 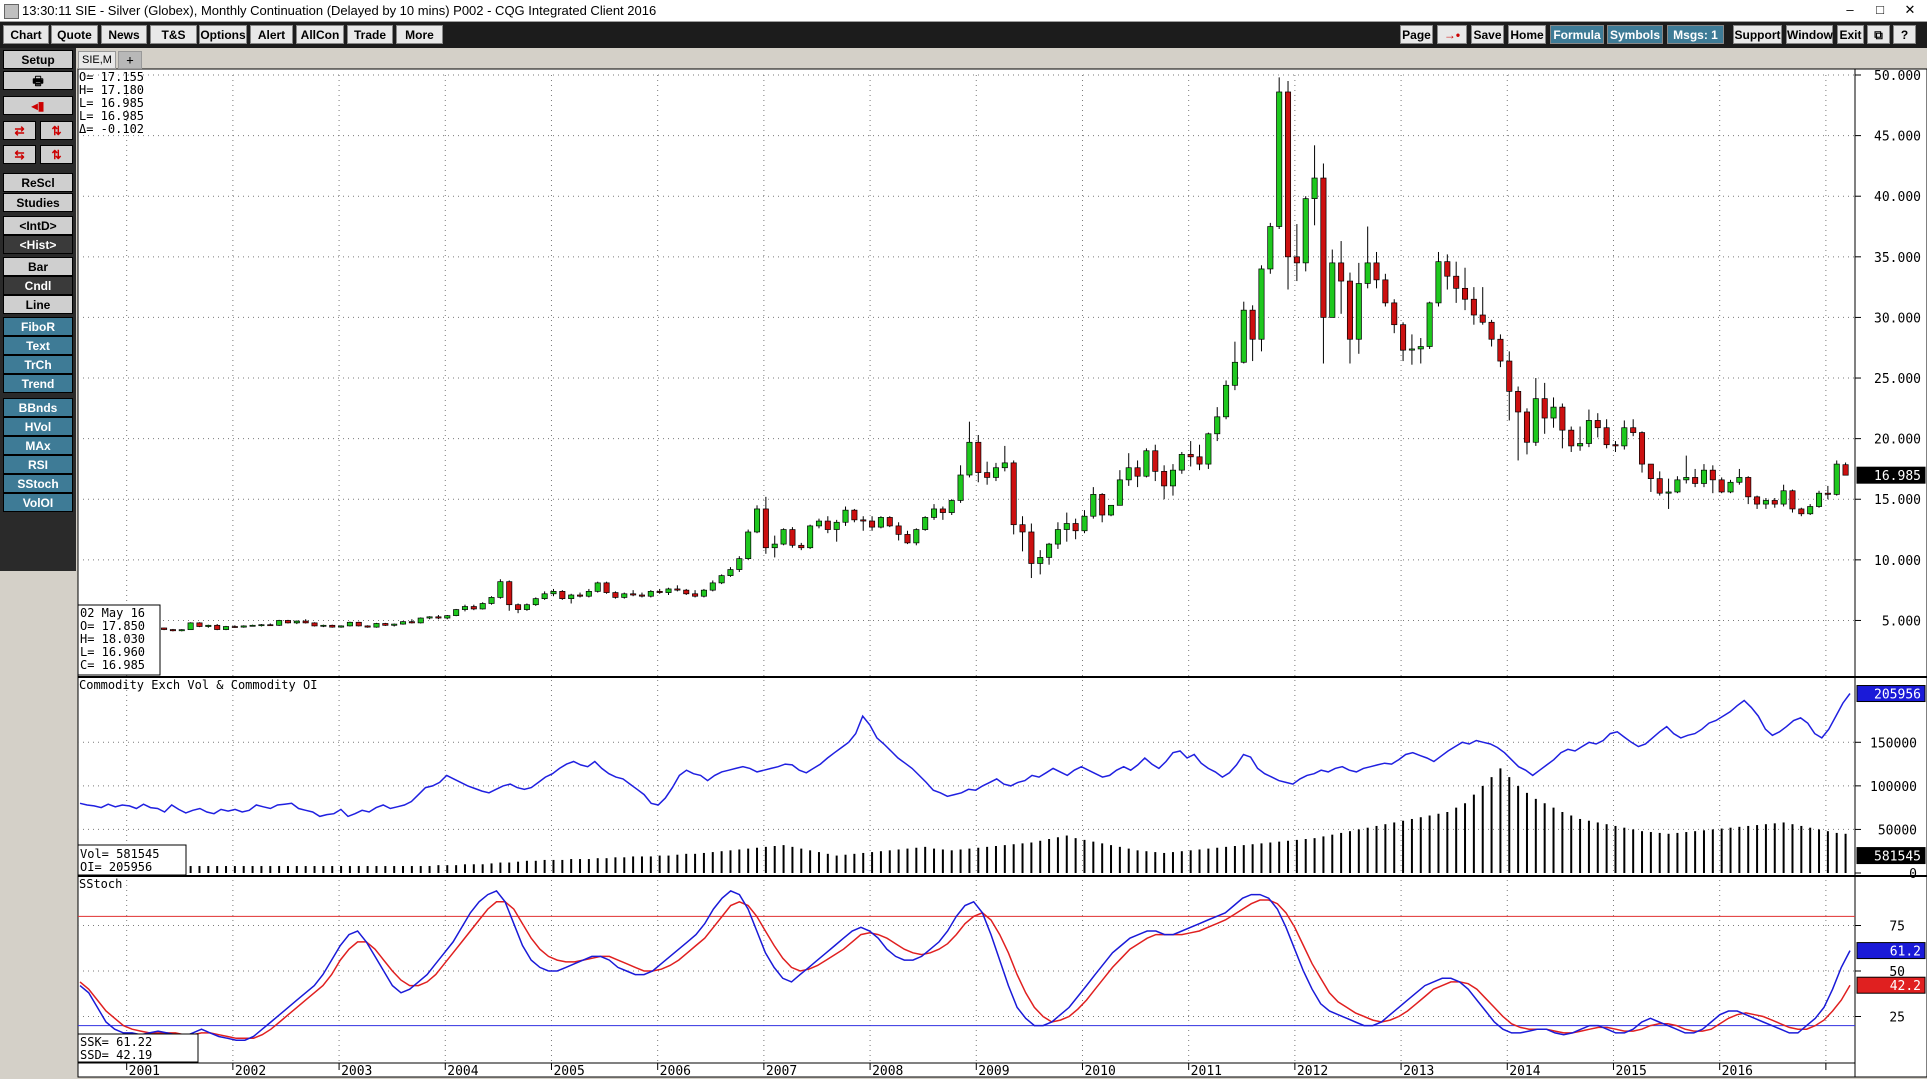 What do you see at coordinates (56, 154) in the screenshot?
I see `zoom-vertical-icon: ⇅` at bounding box center [56, 154].